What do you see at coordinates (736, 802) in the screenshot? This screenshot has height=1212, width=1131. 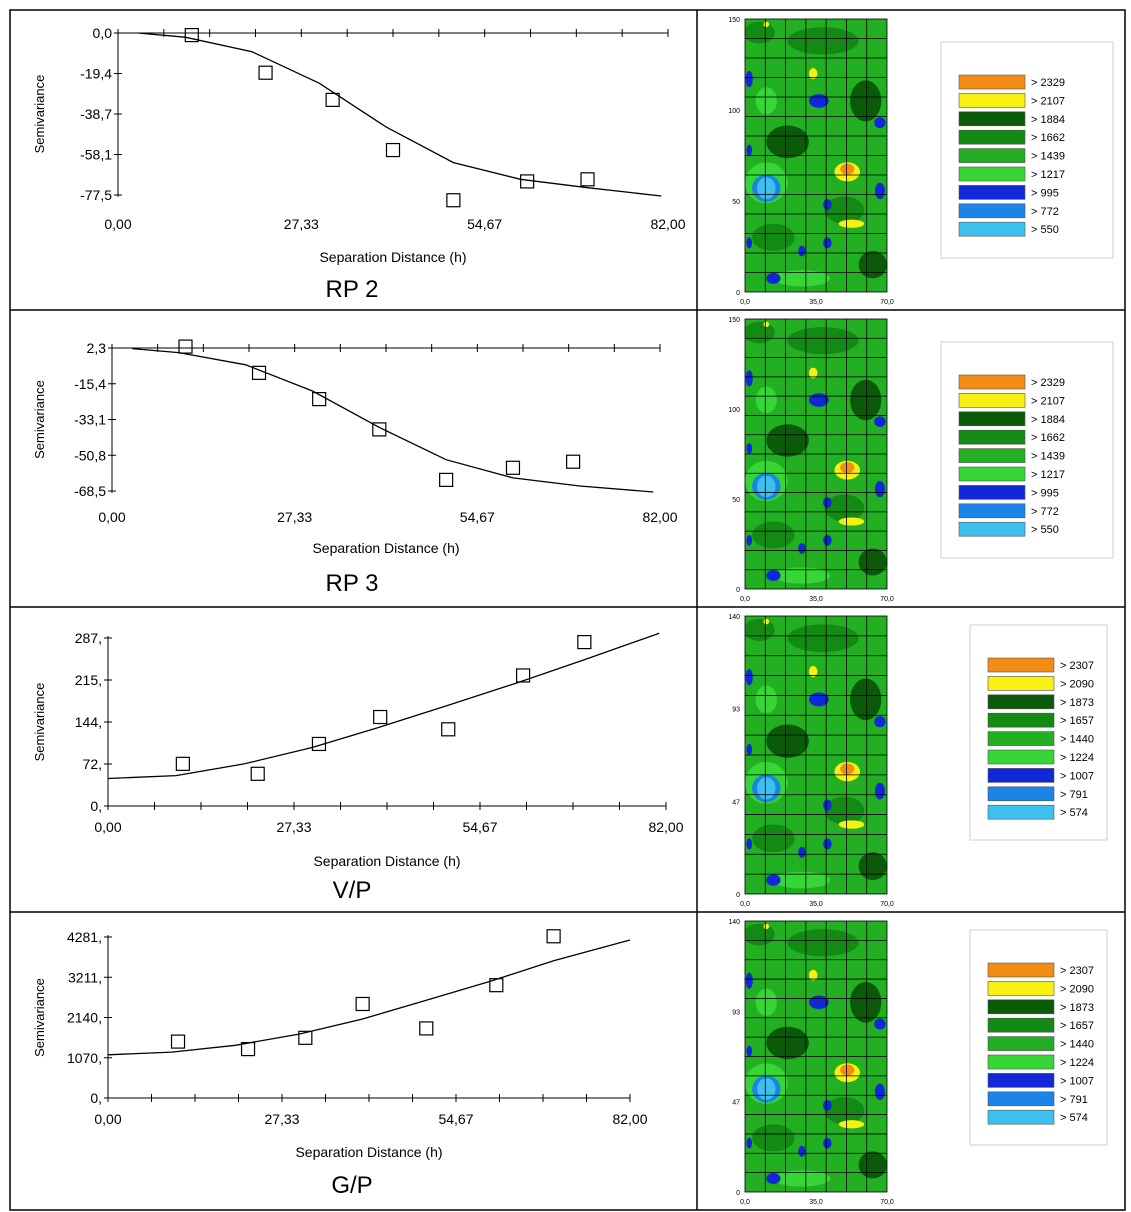 I see `map-y-tick-label: 47` at bounding box center [736, 802].